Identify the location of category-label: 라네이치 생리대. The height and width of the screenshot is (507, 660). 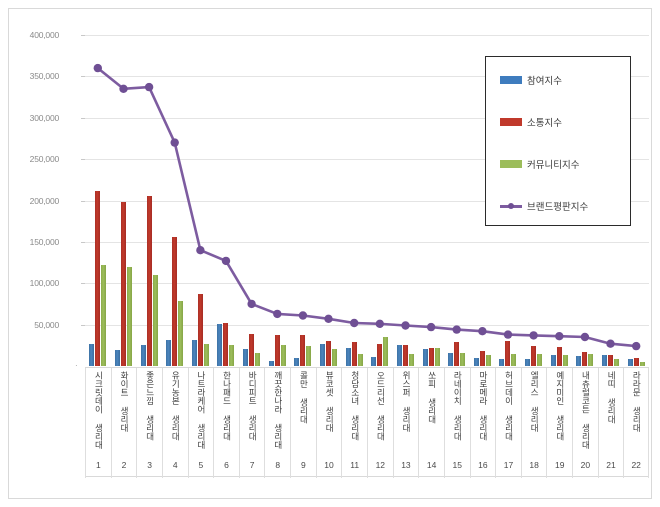
(457, 406).